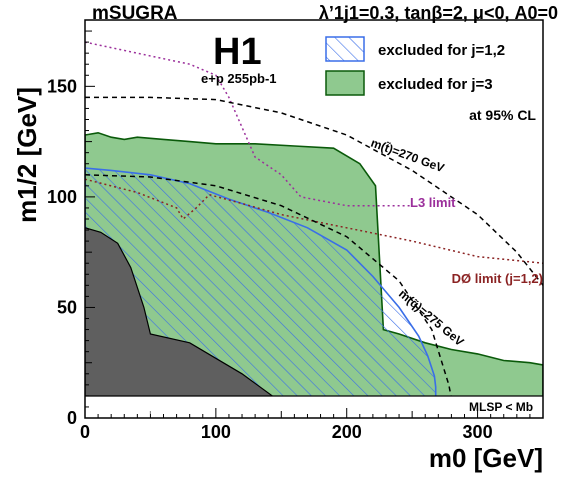 This screenshot has width=567, height=480. What do you see at coordinates (67, 307) in the screenshot?
I see `y-tick-label: 50` at bounding box center [67, 307].